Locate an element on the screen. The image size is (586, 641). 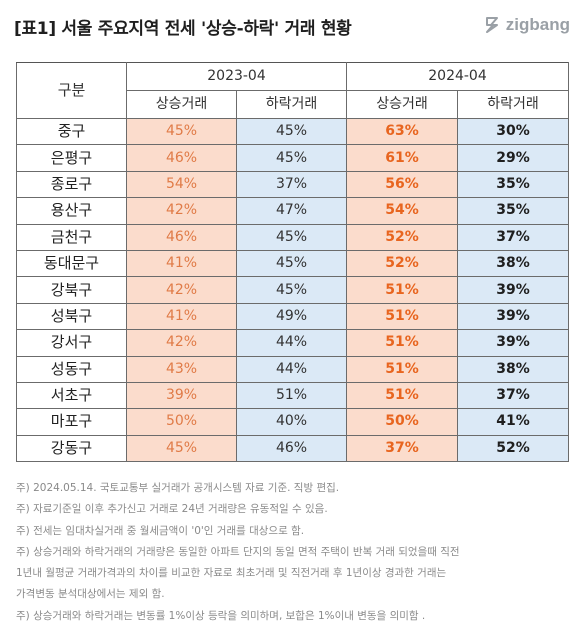
up-2024-cell: 61% is located at coordinates (402, 158).